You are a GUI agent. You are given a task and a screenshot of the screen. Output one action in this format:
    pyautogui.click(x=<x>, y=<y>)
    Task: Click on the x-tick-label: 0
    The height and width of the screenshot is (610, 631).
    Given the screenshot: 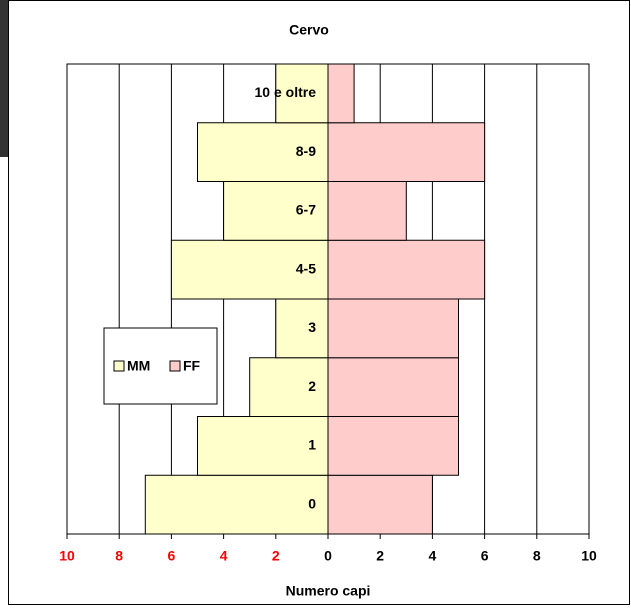 What is the action you would take?
    pyautogui.click(x=328, y=556)
    